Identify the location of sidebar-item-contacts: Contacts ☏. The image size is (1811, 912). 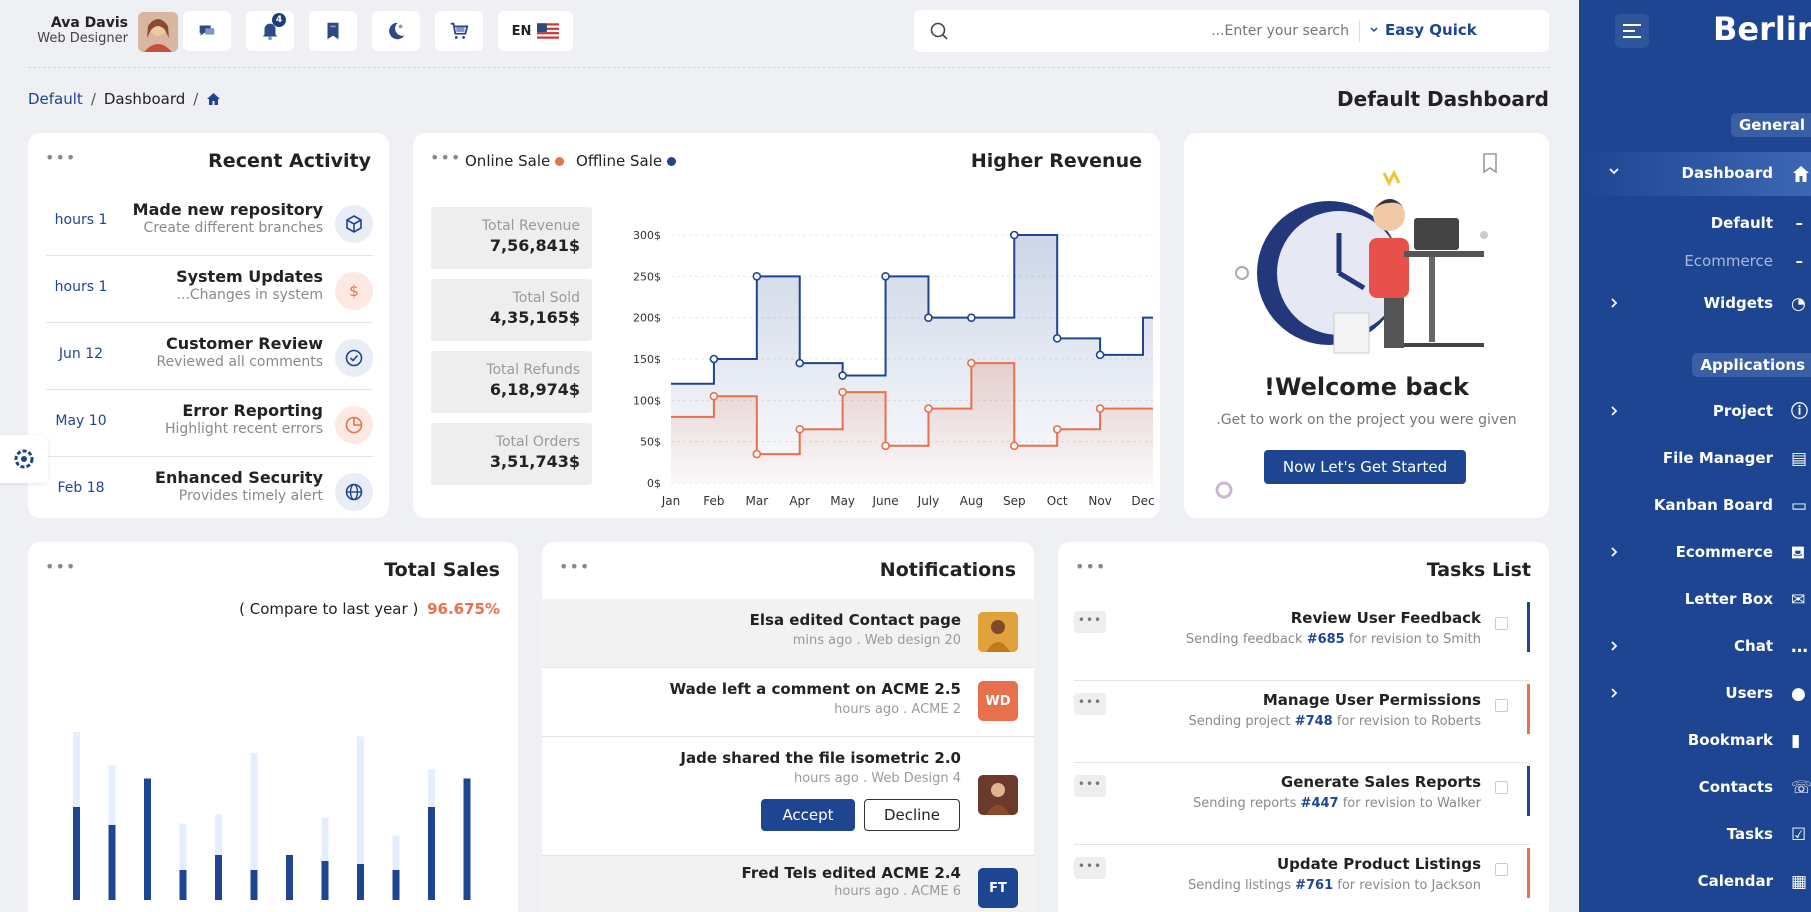
(1754, 788).